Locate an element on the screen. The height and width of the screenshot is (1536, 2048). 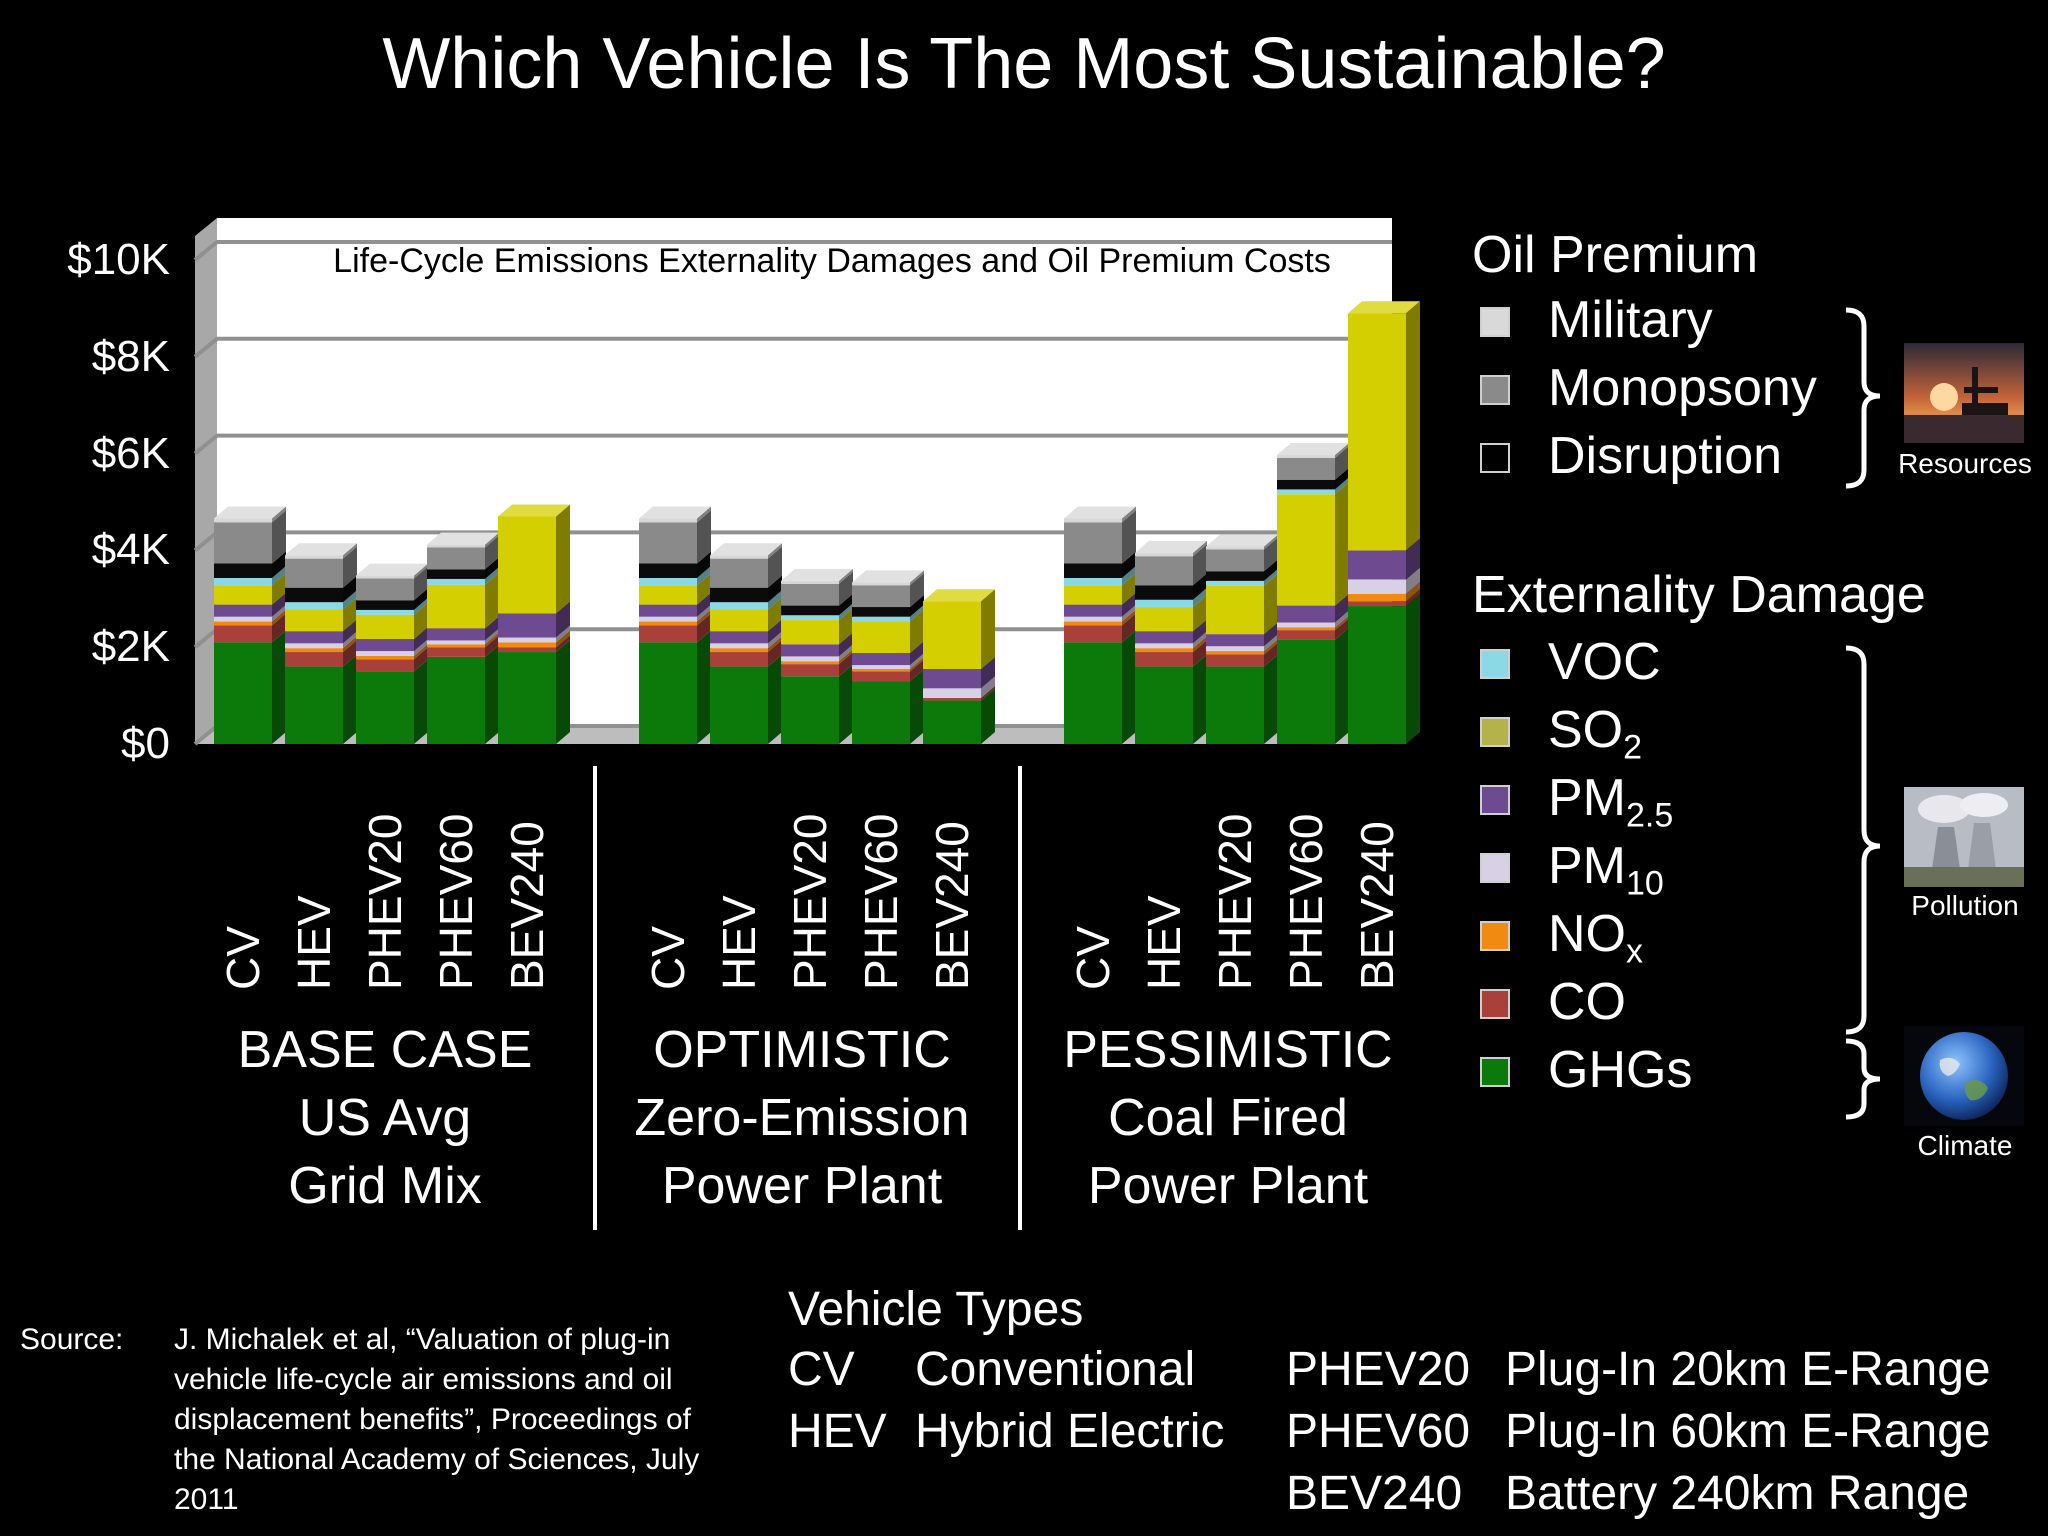
x-tick-label: HEV is located at coordinates (314, 942).